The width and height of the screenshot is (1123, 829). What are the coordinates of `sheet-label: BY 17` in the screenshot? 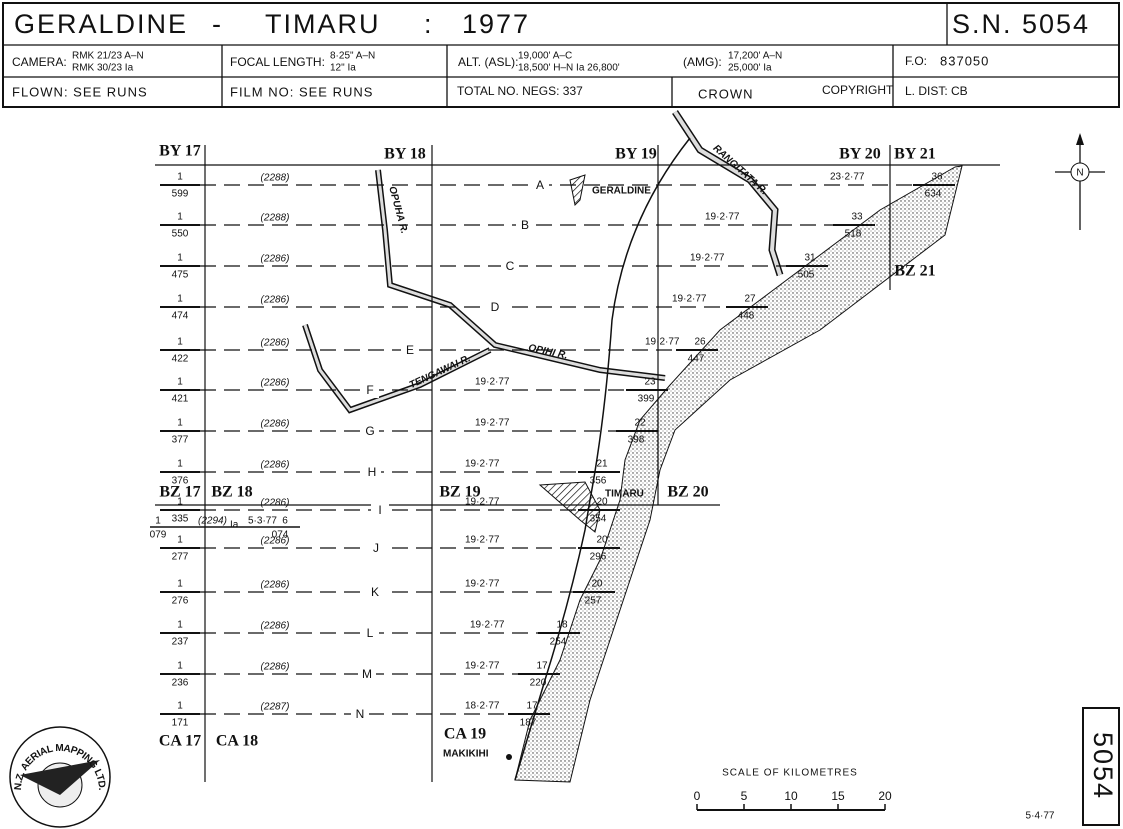 It's located at (180, 151).